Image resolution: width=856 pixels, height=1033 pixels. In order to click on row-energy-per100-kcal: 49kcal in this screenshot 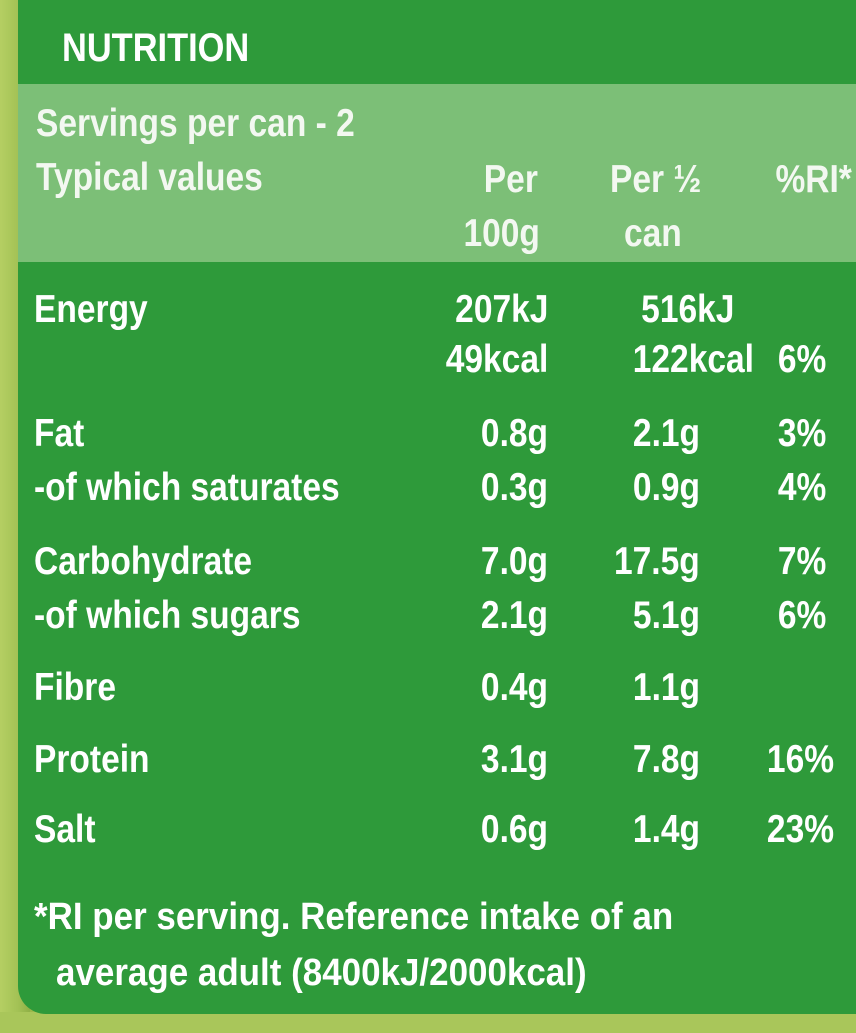, I will do `click(496, 359)`.